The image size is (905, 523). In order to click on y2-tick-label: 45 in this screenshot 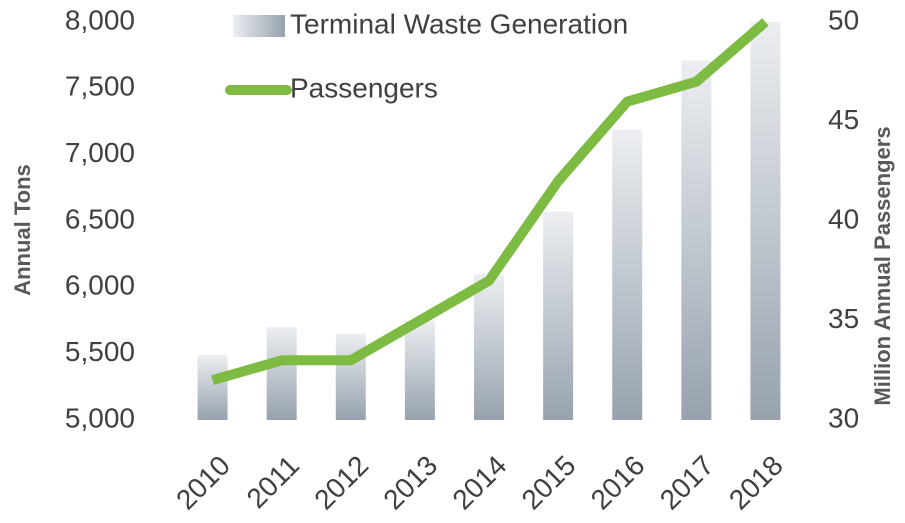, I will do `click(843, 119)`.